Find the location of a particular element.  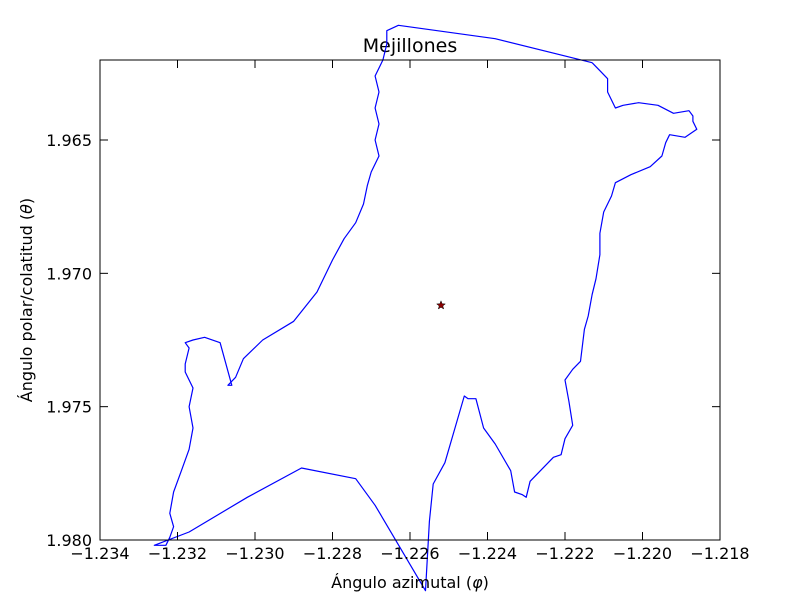

y-tick-label: 1.965 is located at coordinates (69, 140).